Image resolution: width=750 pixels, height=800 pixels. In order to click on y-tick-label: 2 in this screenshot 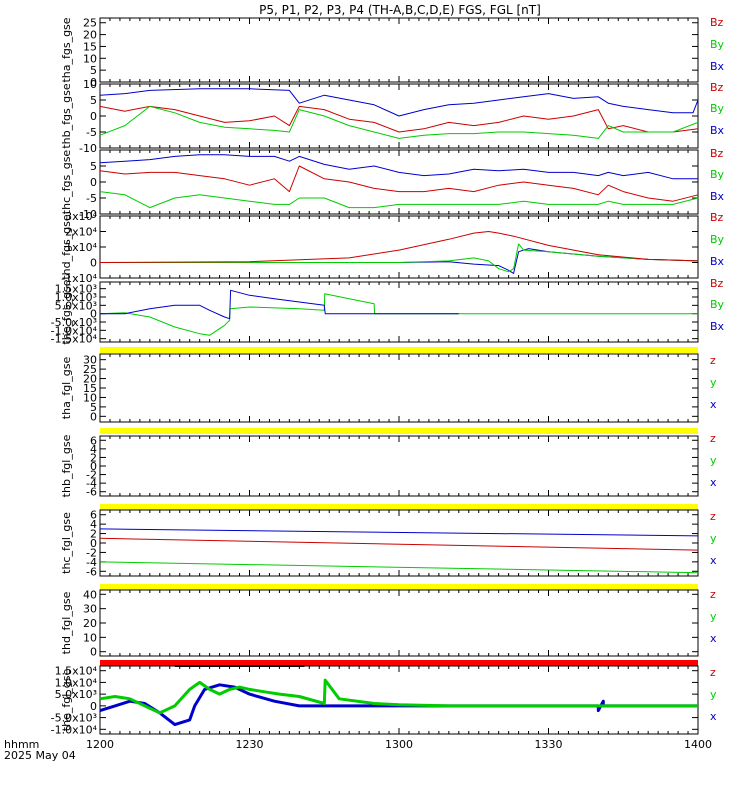, I will do `click(93, 534)`.